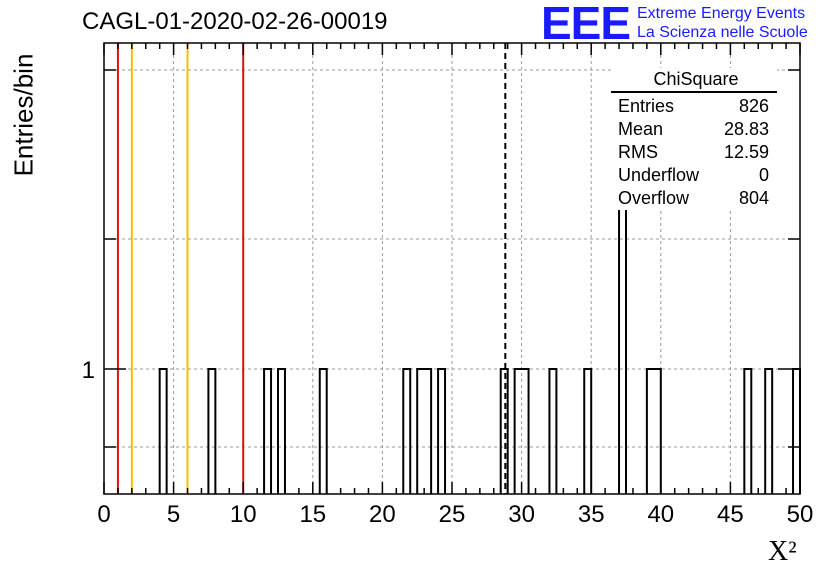  What do you see at coordinates (243, 514) in the screenshot?
I see `x-tick-label: 10` at bounding box center [243, 514].